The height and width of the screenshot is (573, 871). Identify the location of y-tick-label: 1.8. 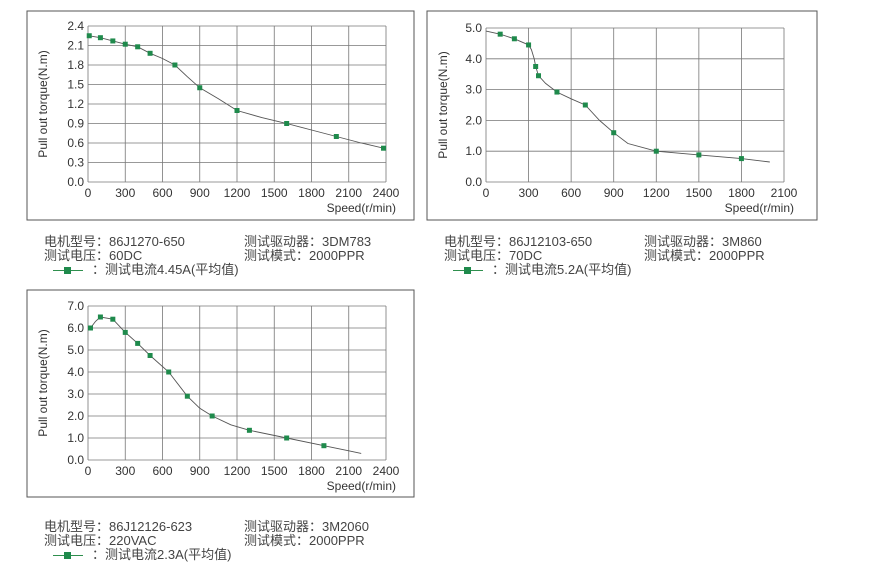
(75, 65).